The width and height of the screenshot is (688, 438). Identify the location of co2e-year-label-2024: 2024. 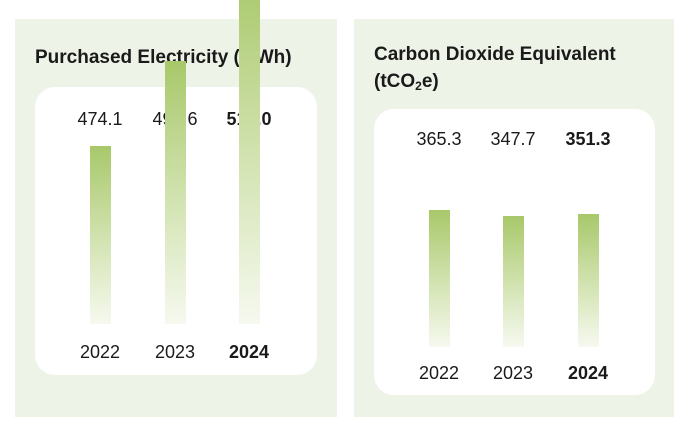
(588, 373).